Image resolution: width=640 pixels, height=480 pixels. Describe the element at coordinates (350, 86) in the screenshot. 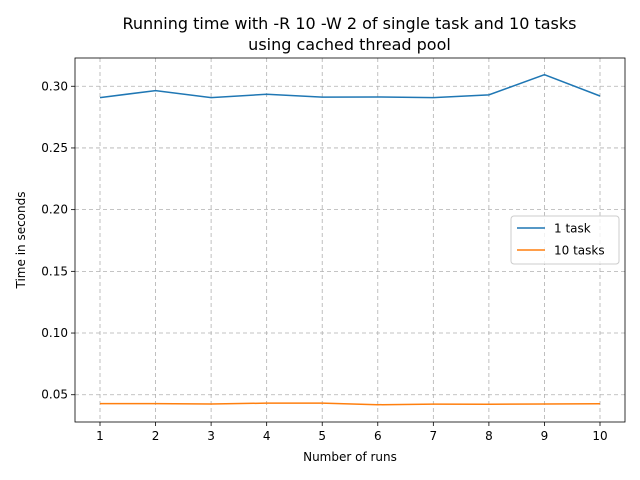

I see `series-line-1-task` at that location.